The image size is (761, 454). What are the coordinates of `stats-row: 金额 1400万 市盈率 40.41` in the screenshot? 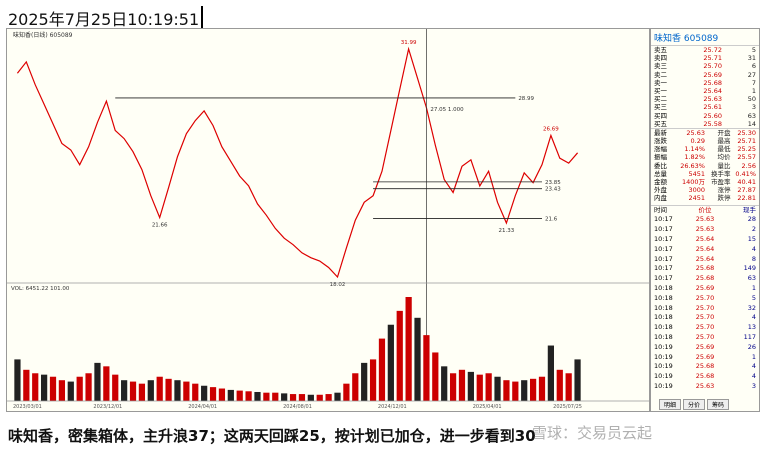 It's located at (705, 182).